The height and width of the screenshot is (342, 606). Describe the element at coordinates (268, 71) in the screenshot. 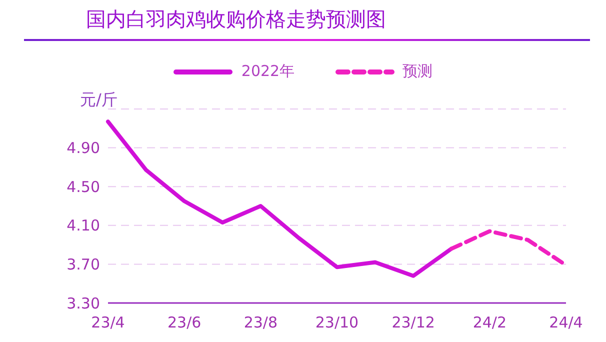

I see `legend-label: 2022年` at that location.